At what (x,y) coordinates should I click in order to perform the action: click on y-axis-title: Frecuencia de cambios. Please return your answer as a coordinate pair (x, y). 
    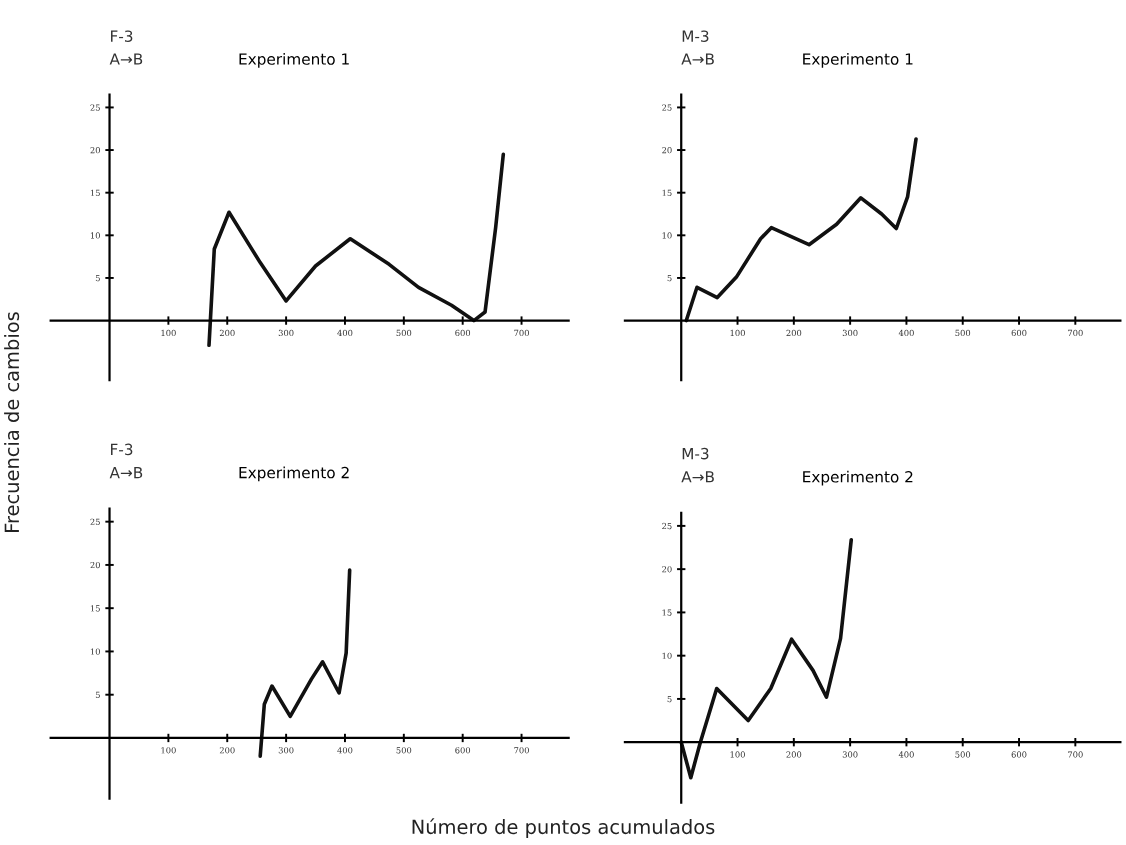
    Looking at the image, I should click on (12, 422).